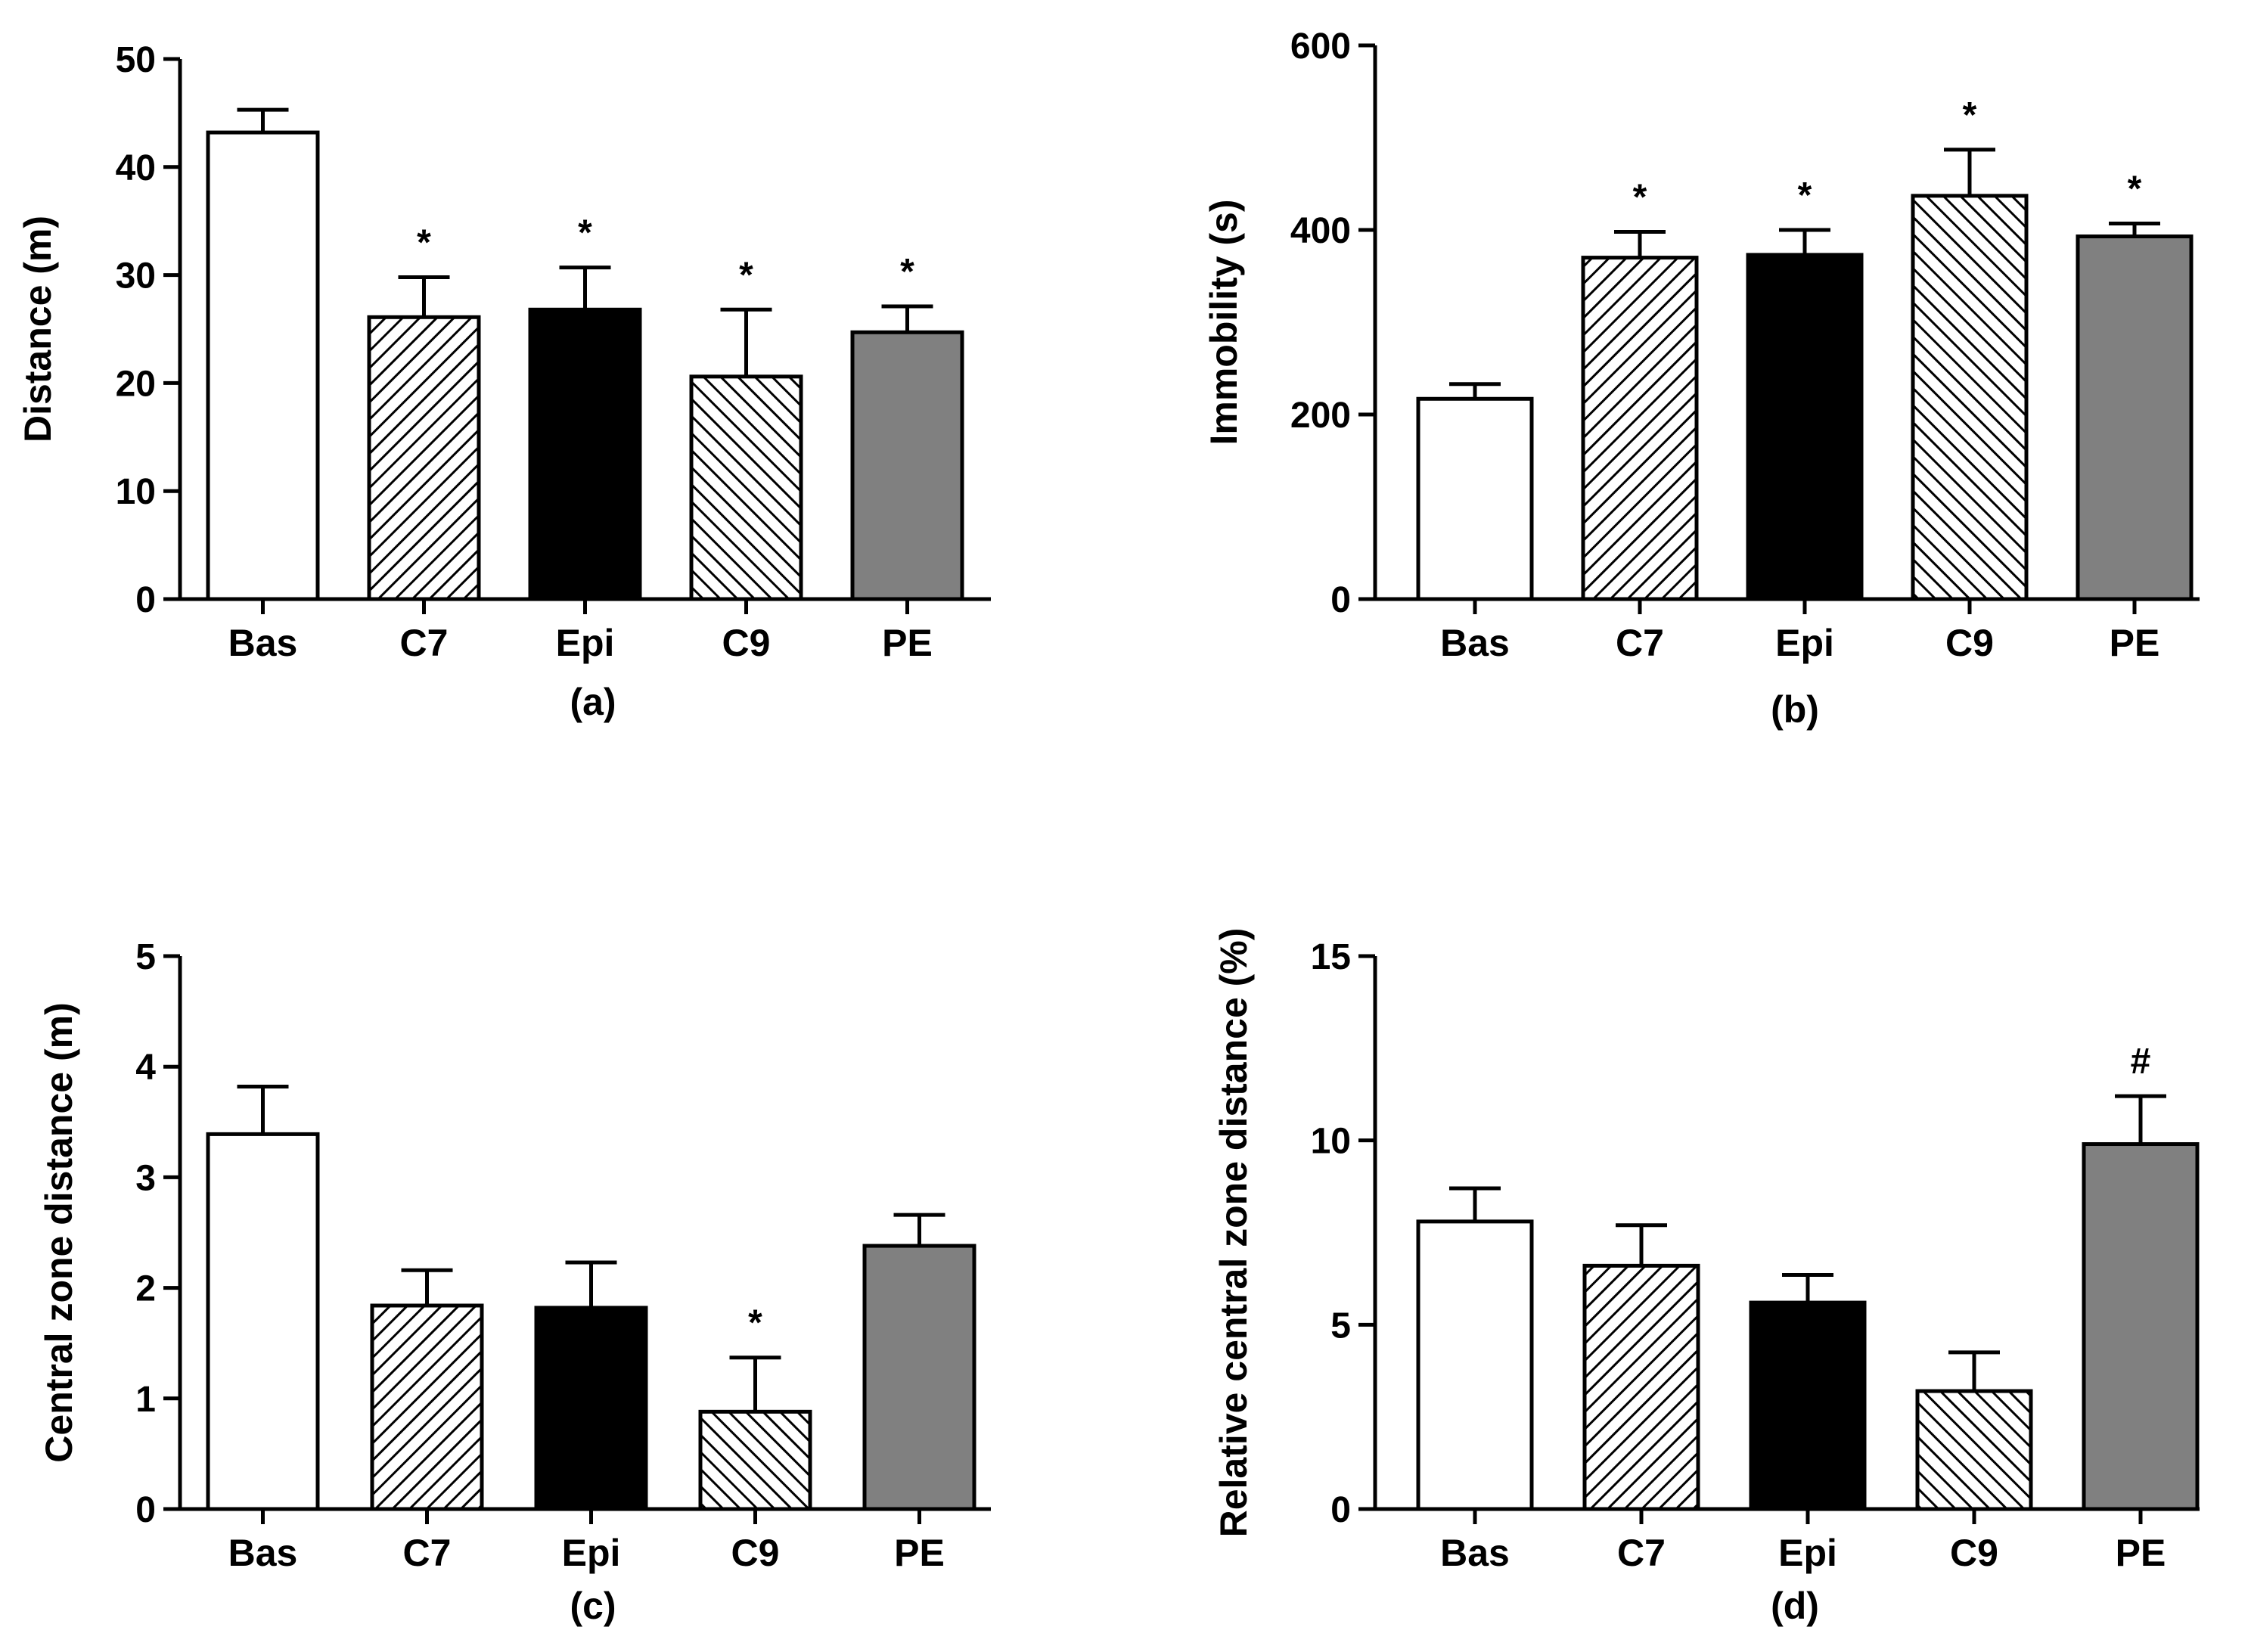 The image size is (2251, 1652). Describe the element at coordinates (59, 1232) in the screenshot. I see `y-axis-label: Central zone distance (m)` at that location.